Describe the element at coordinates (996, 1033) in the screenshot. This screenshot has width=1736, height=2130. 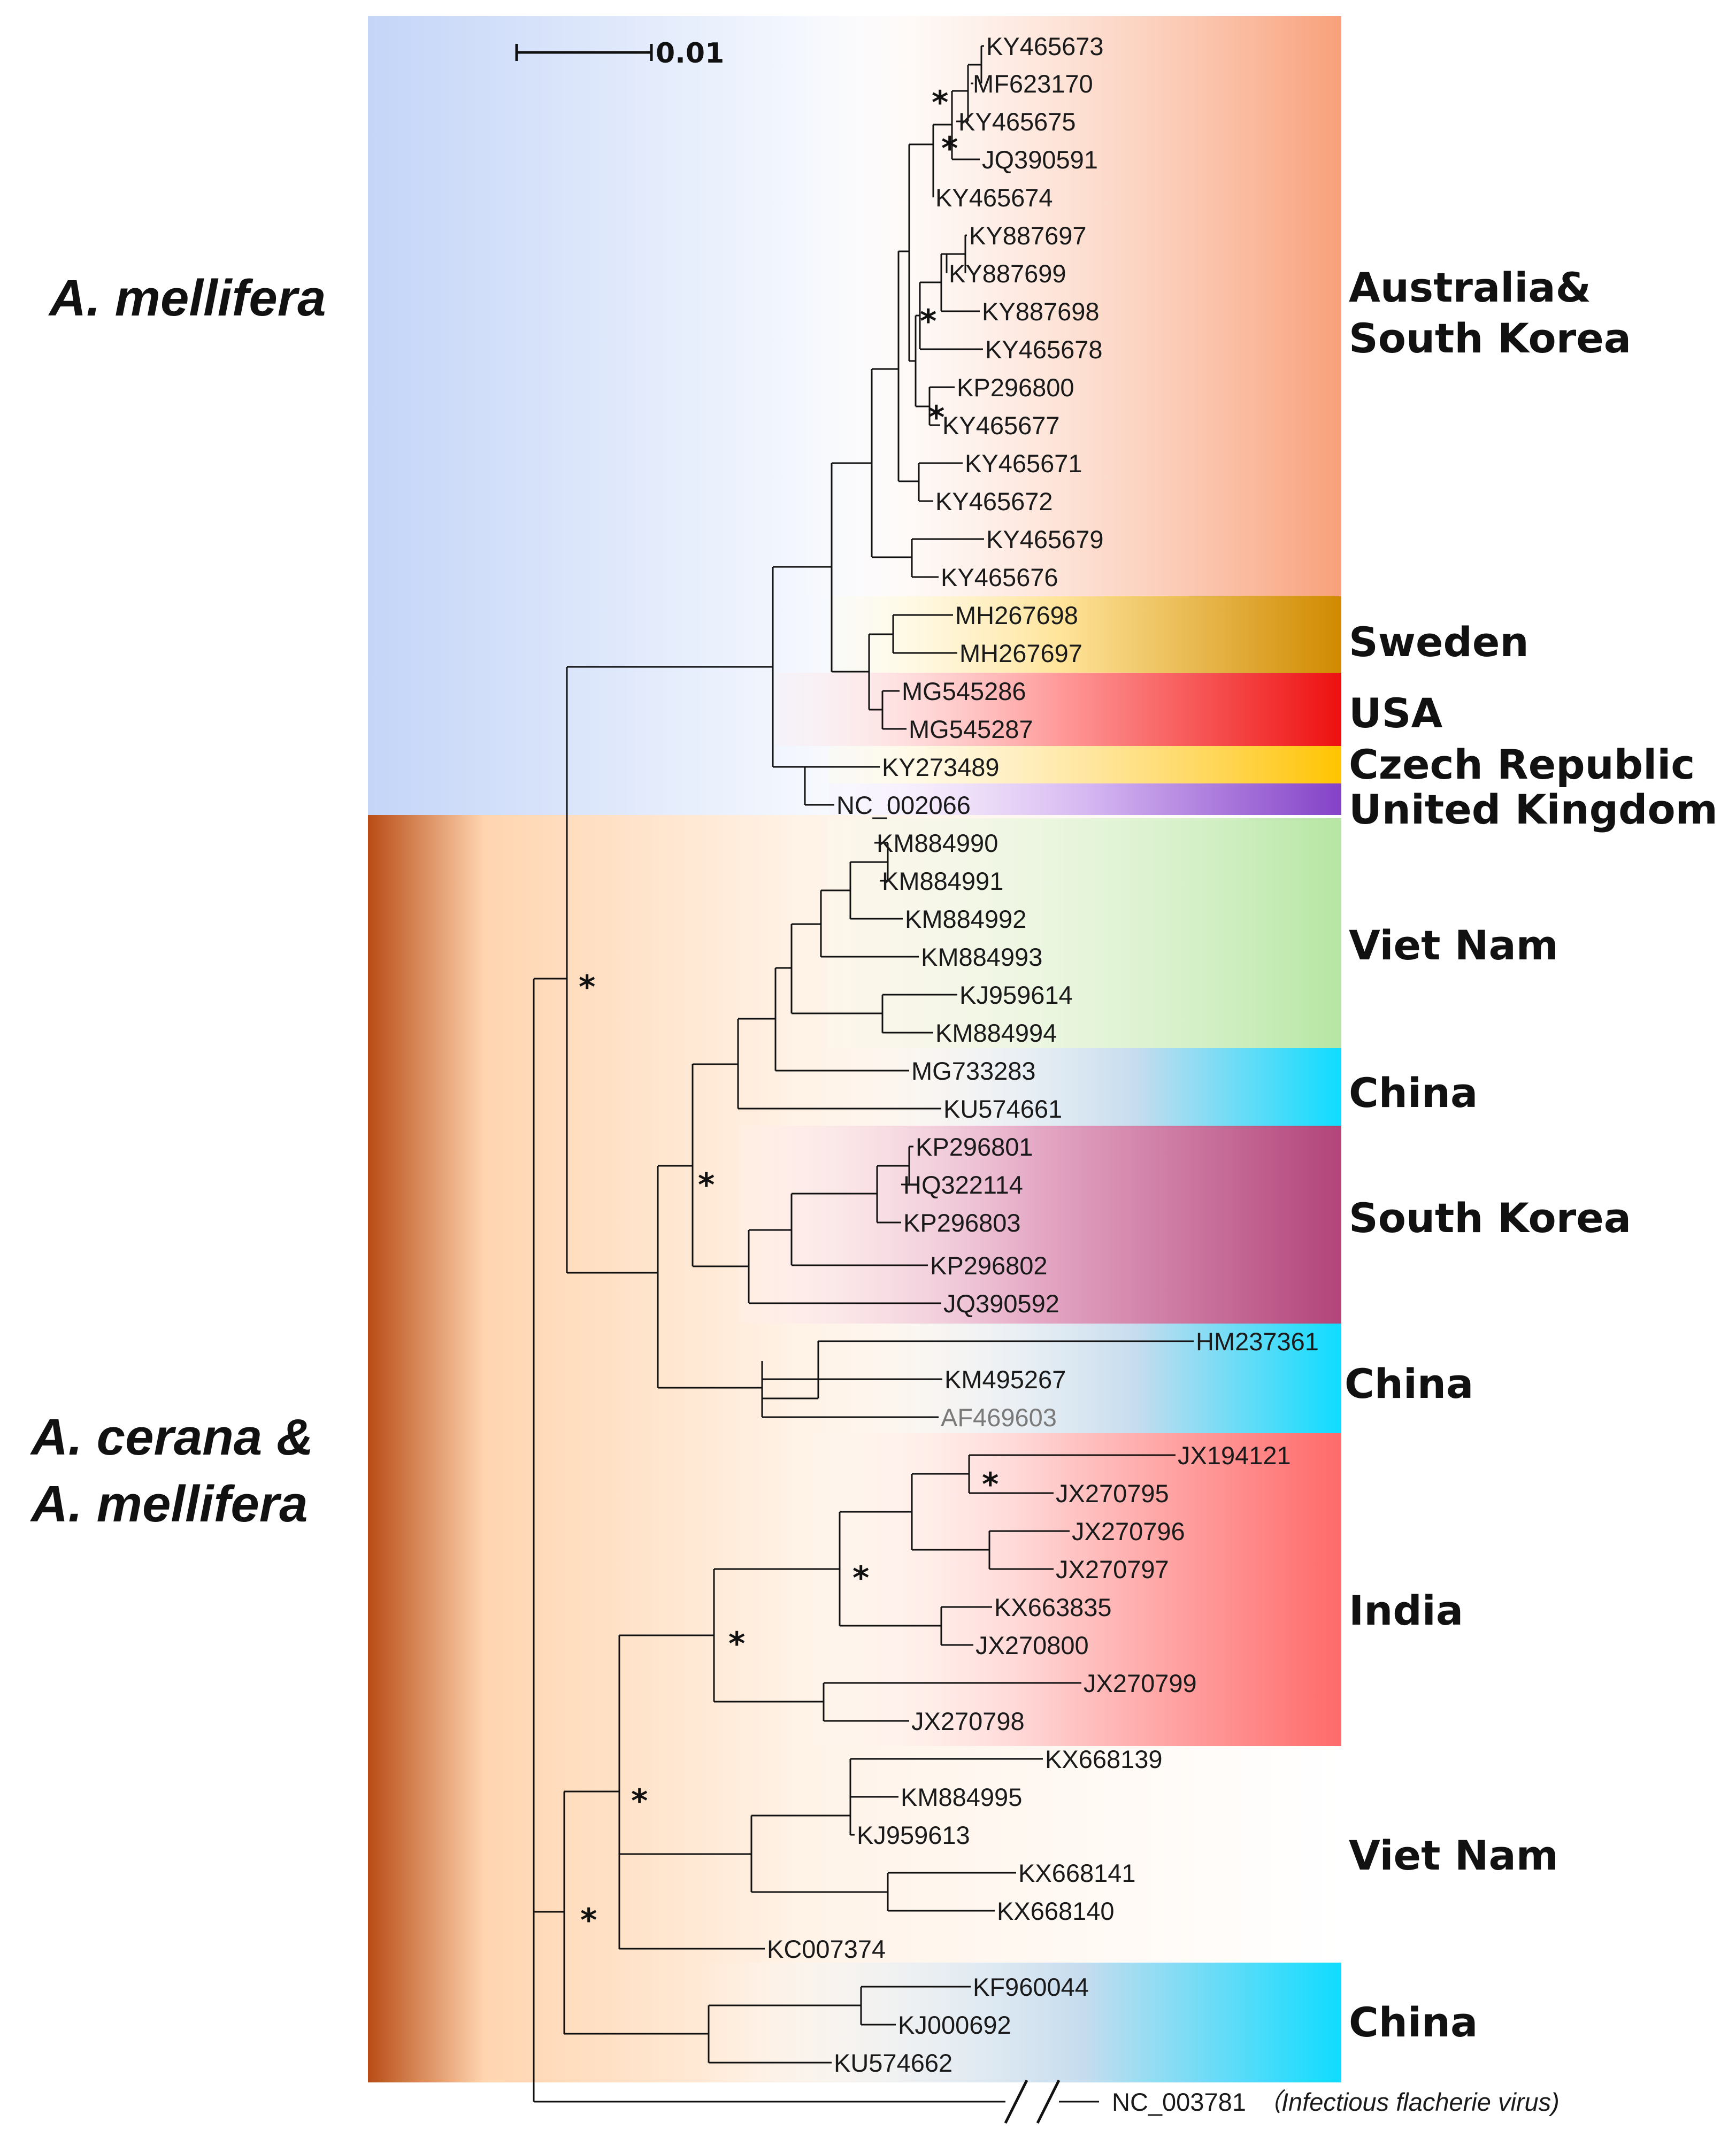
I see `leaf-label: KM884994` at that location.